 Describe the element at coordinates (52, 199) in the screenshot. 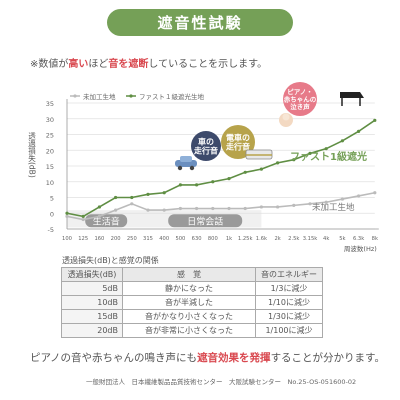

I see `y-tick-label: 5` at that location.